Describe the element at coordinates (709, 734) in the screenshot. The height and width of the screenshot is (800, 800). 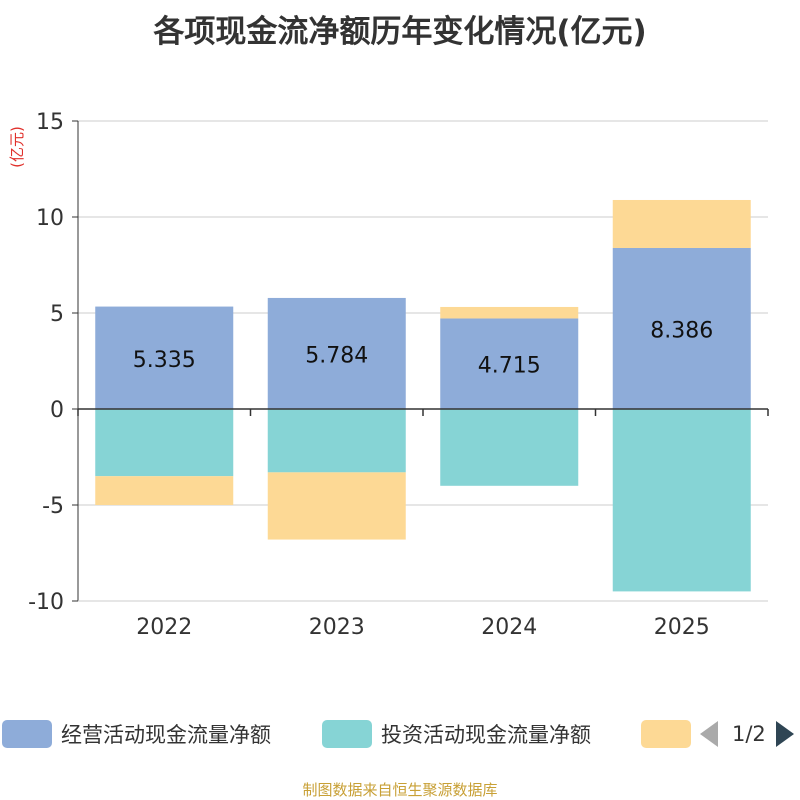
I see `legend-prev-page-icon` at that location.